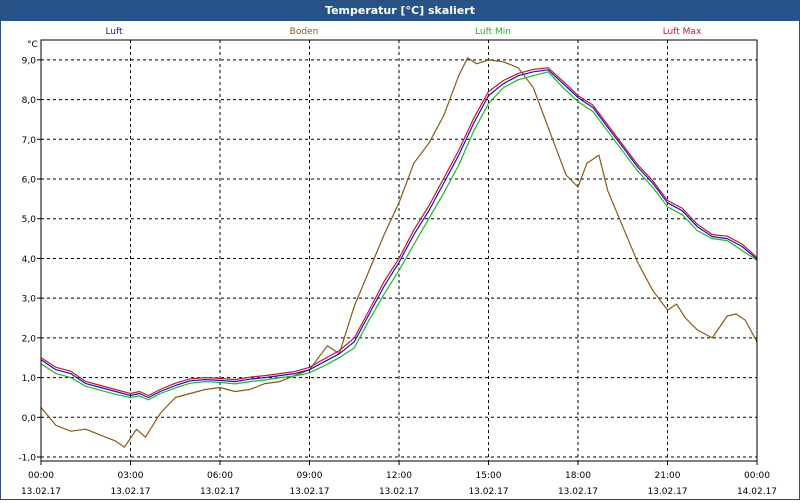 The width and height of the screenshot is (800, 503). What do you see at coordinates (682, 32) in the screenshot?
I see `legend-luft-max: Luft Max` at bounding box center [682, 32].